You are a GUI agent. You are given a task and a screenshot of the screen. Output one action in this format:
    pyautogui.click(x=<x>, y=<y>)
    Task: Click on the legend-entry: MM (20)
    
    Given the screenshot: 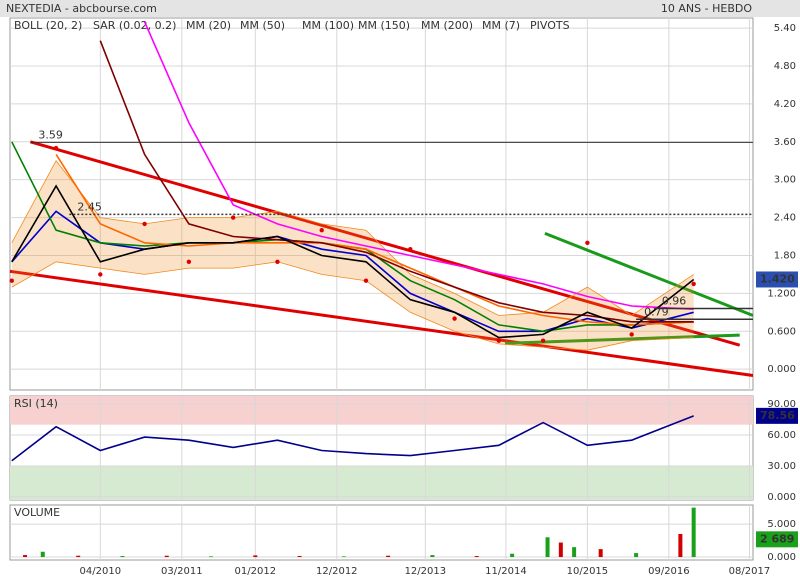 What is the action you would take?
    pyautogui.click(x=208, y=25)
    